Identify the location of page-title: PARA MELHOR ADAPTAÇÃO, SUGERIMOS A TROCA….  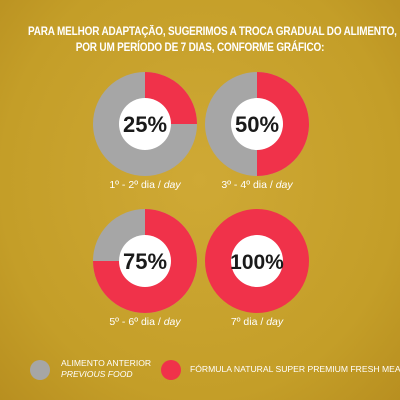
(212, 40).